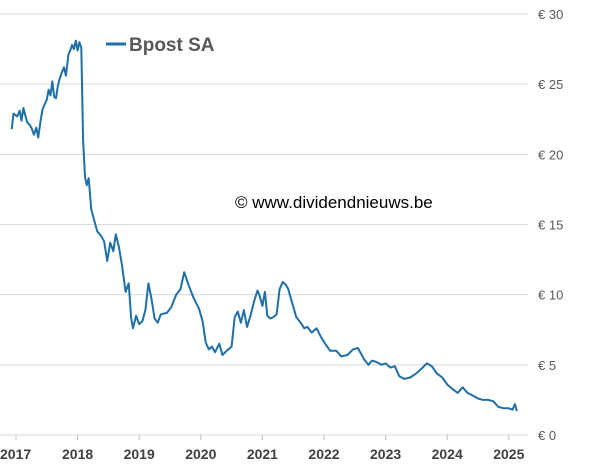  Describe the element at coordinates (550, 295) in the screenshot. I see `y-tick-label-2: € 10` at that location.